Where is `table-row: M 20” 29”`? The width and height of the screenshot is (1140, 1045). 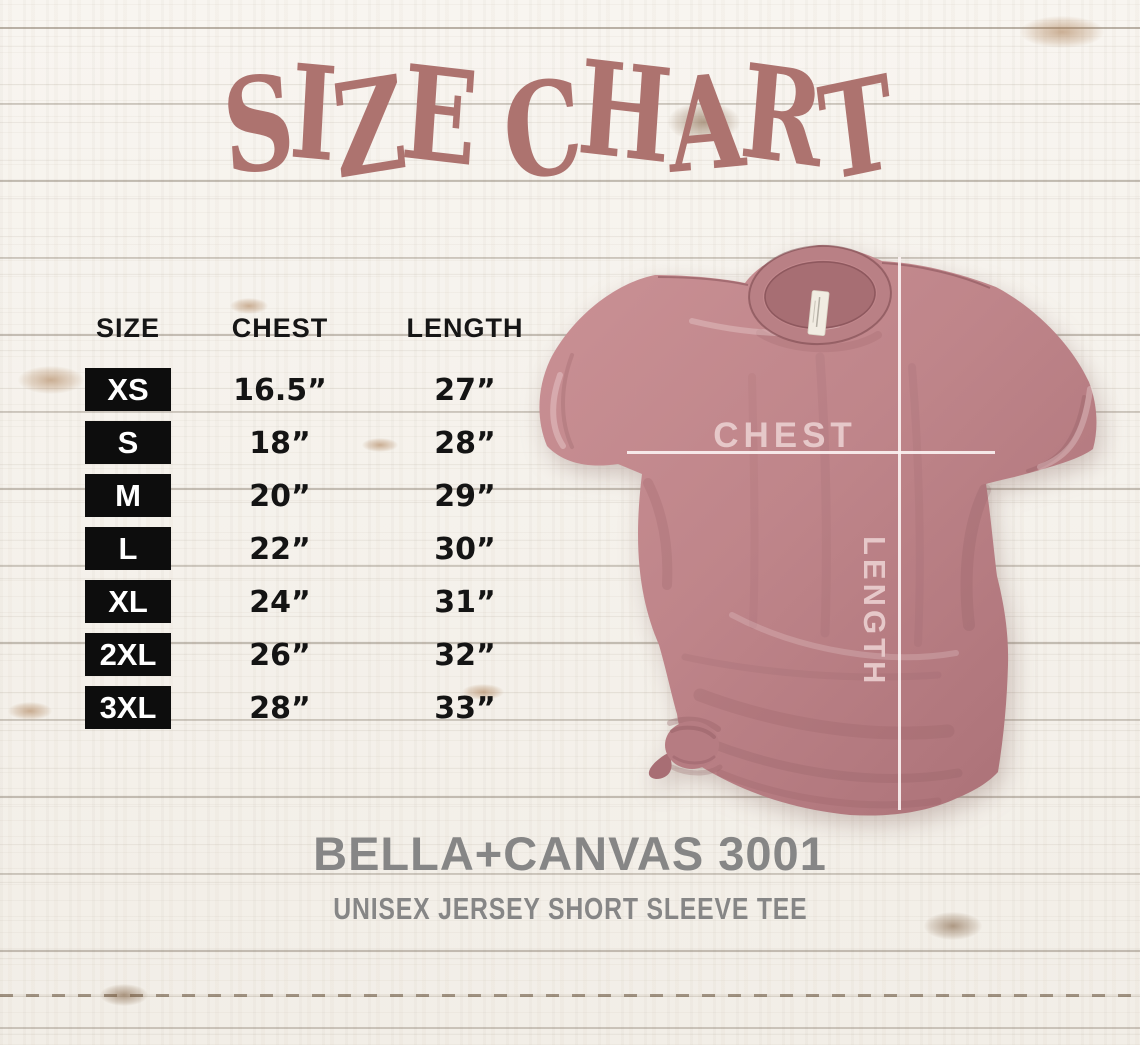 table-row: M 20” 29” is located at coordinates (320, 495).